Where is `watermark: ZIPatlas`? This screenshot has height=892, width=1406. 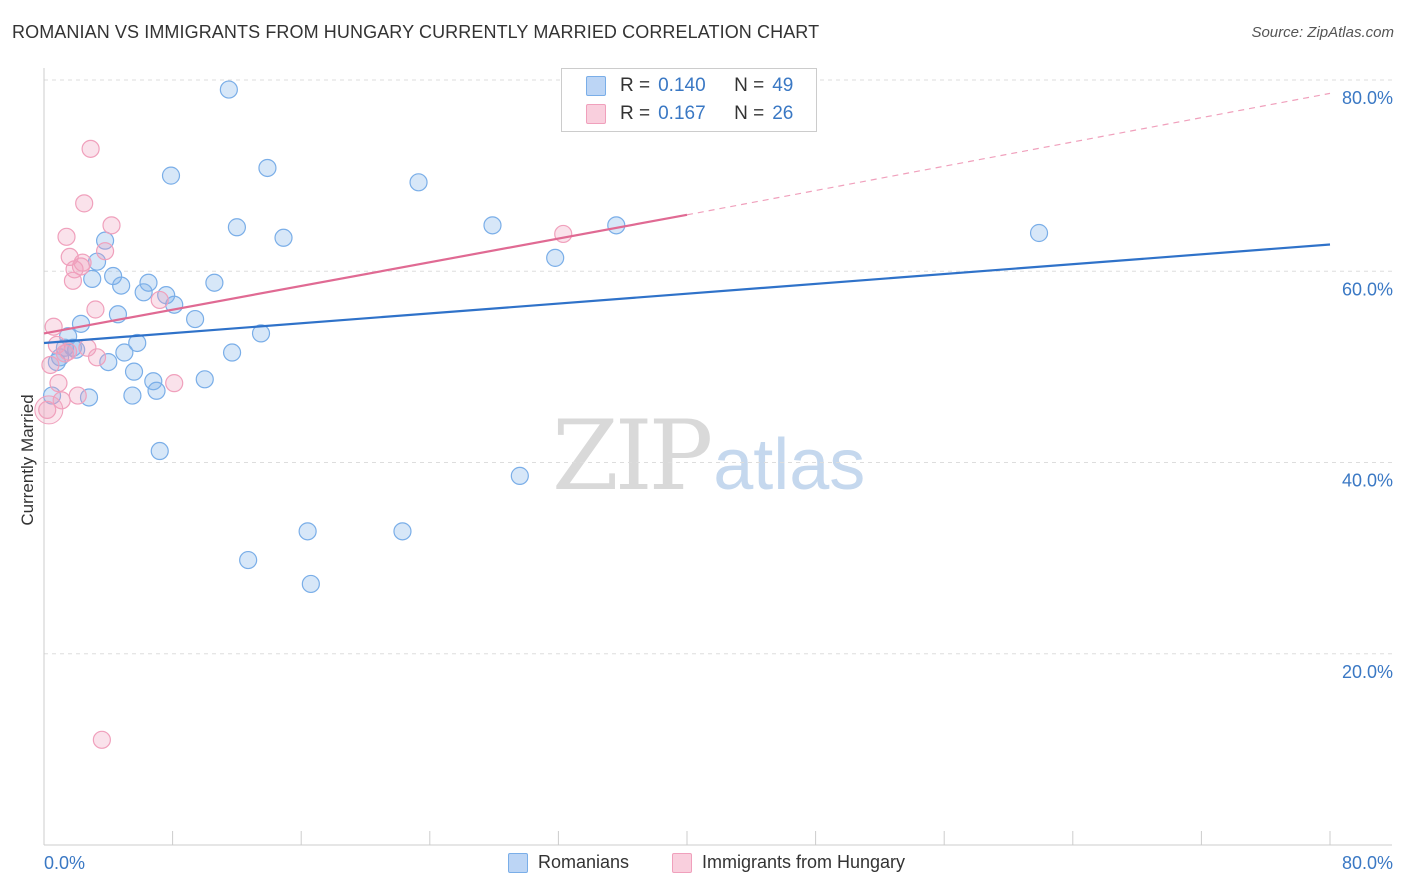 watermark: ZIPatlas is located at coordinates (708, 456).